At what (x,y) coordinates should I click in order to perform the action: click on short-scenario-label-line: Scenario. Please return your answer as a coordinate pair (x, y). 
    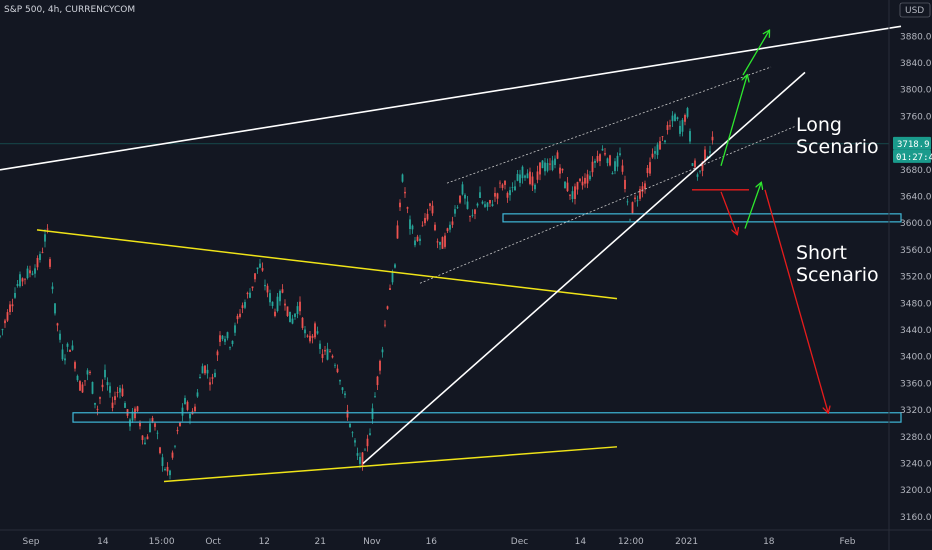
    Looking at the image, I should click on (837, 275).